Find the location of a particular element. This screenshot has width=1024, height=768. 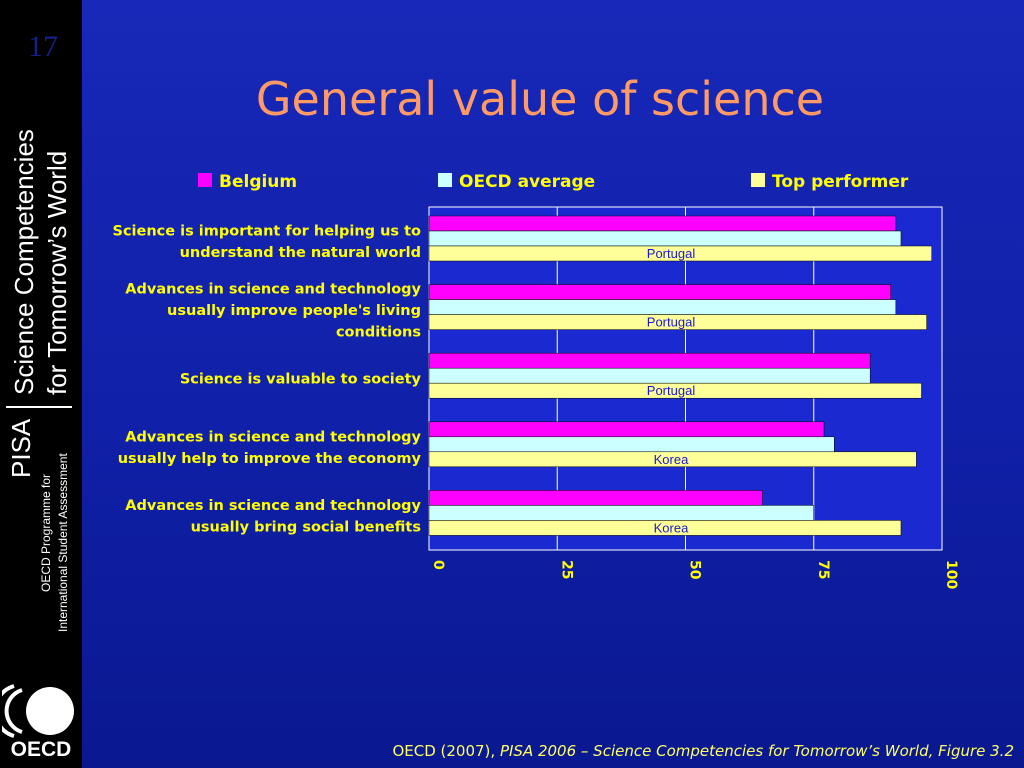

slide-title: General value of science is located at coordinates (540, 99).